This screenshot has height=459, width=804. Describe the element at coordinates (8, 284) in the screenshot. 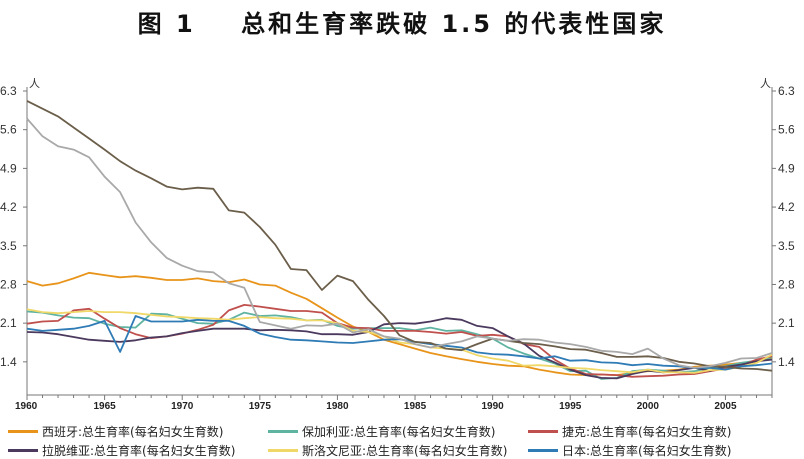

I see `y-tick-label-left: 2.8` at that location.